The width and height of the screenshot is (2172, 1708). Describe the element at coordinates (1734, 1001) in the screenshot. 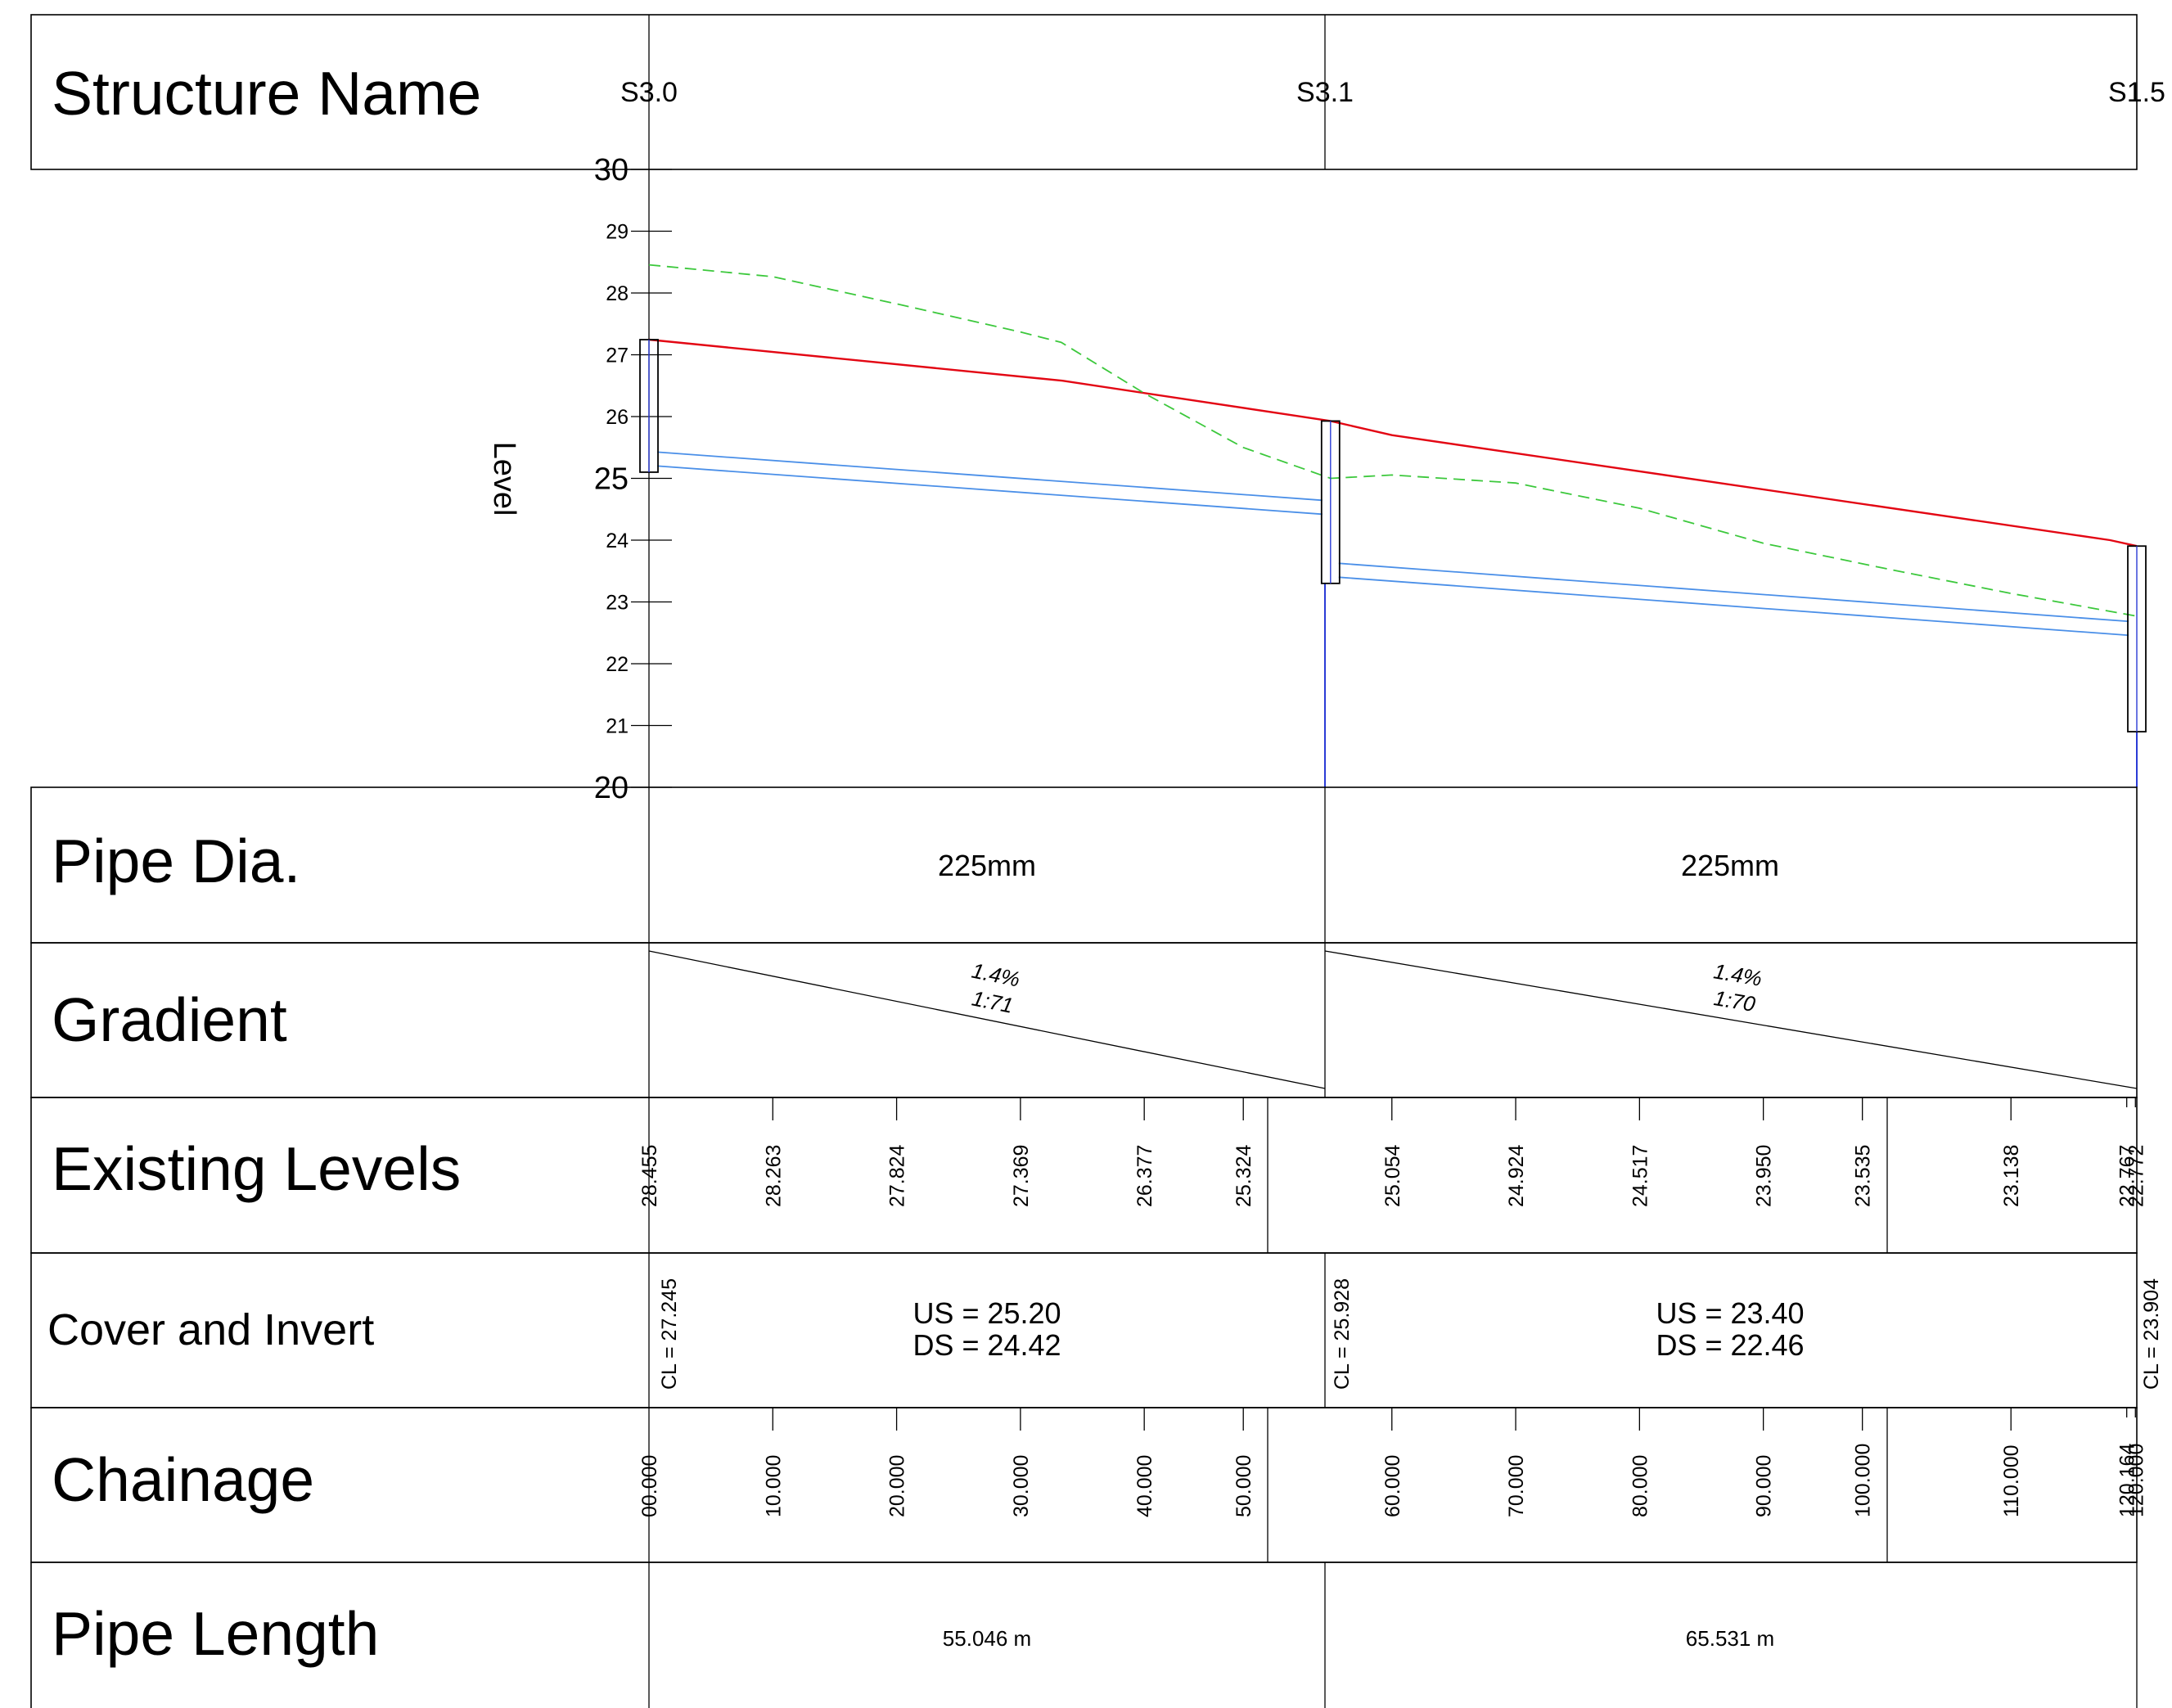

I see `gradient-ratio-2: 1:70` at that location.